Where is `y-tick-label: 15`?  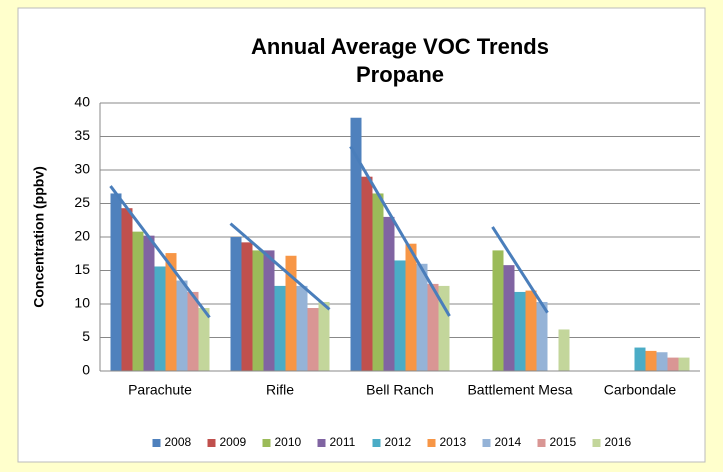 y-tick-label: 15 is located at coordinates (82, 269).